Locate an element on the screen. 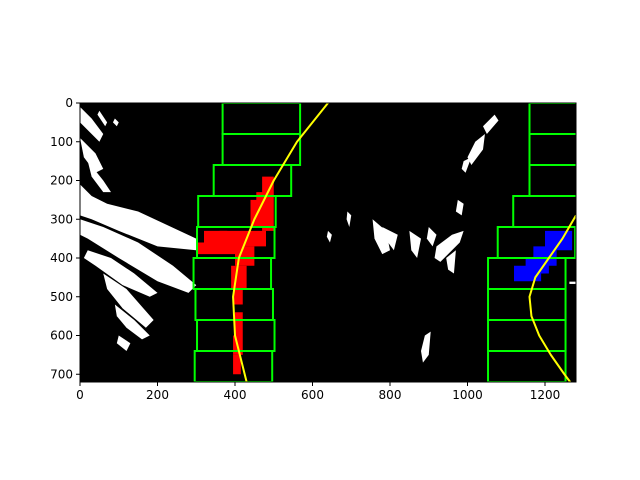 This screenshot has width=640, height=480. y-tick-label: 0 is located at coordinates (69, 103).